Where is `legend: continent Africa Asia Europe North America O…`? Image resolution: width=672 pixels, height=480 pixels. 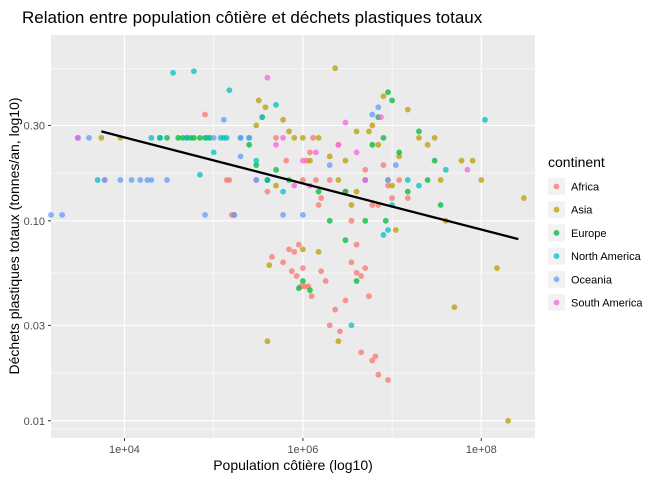 legend: continent Africa Asia Europe North America O… is located at coordinates (595, 232).